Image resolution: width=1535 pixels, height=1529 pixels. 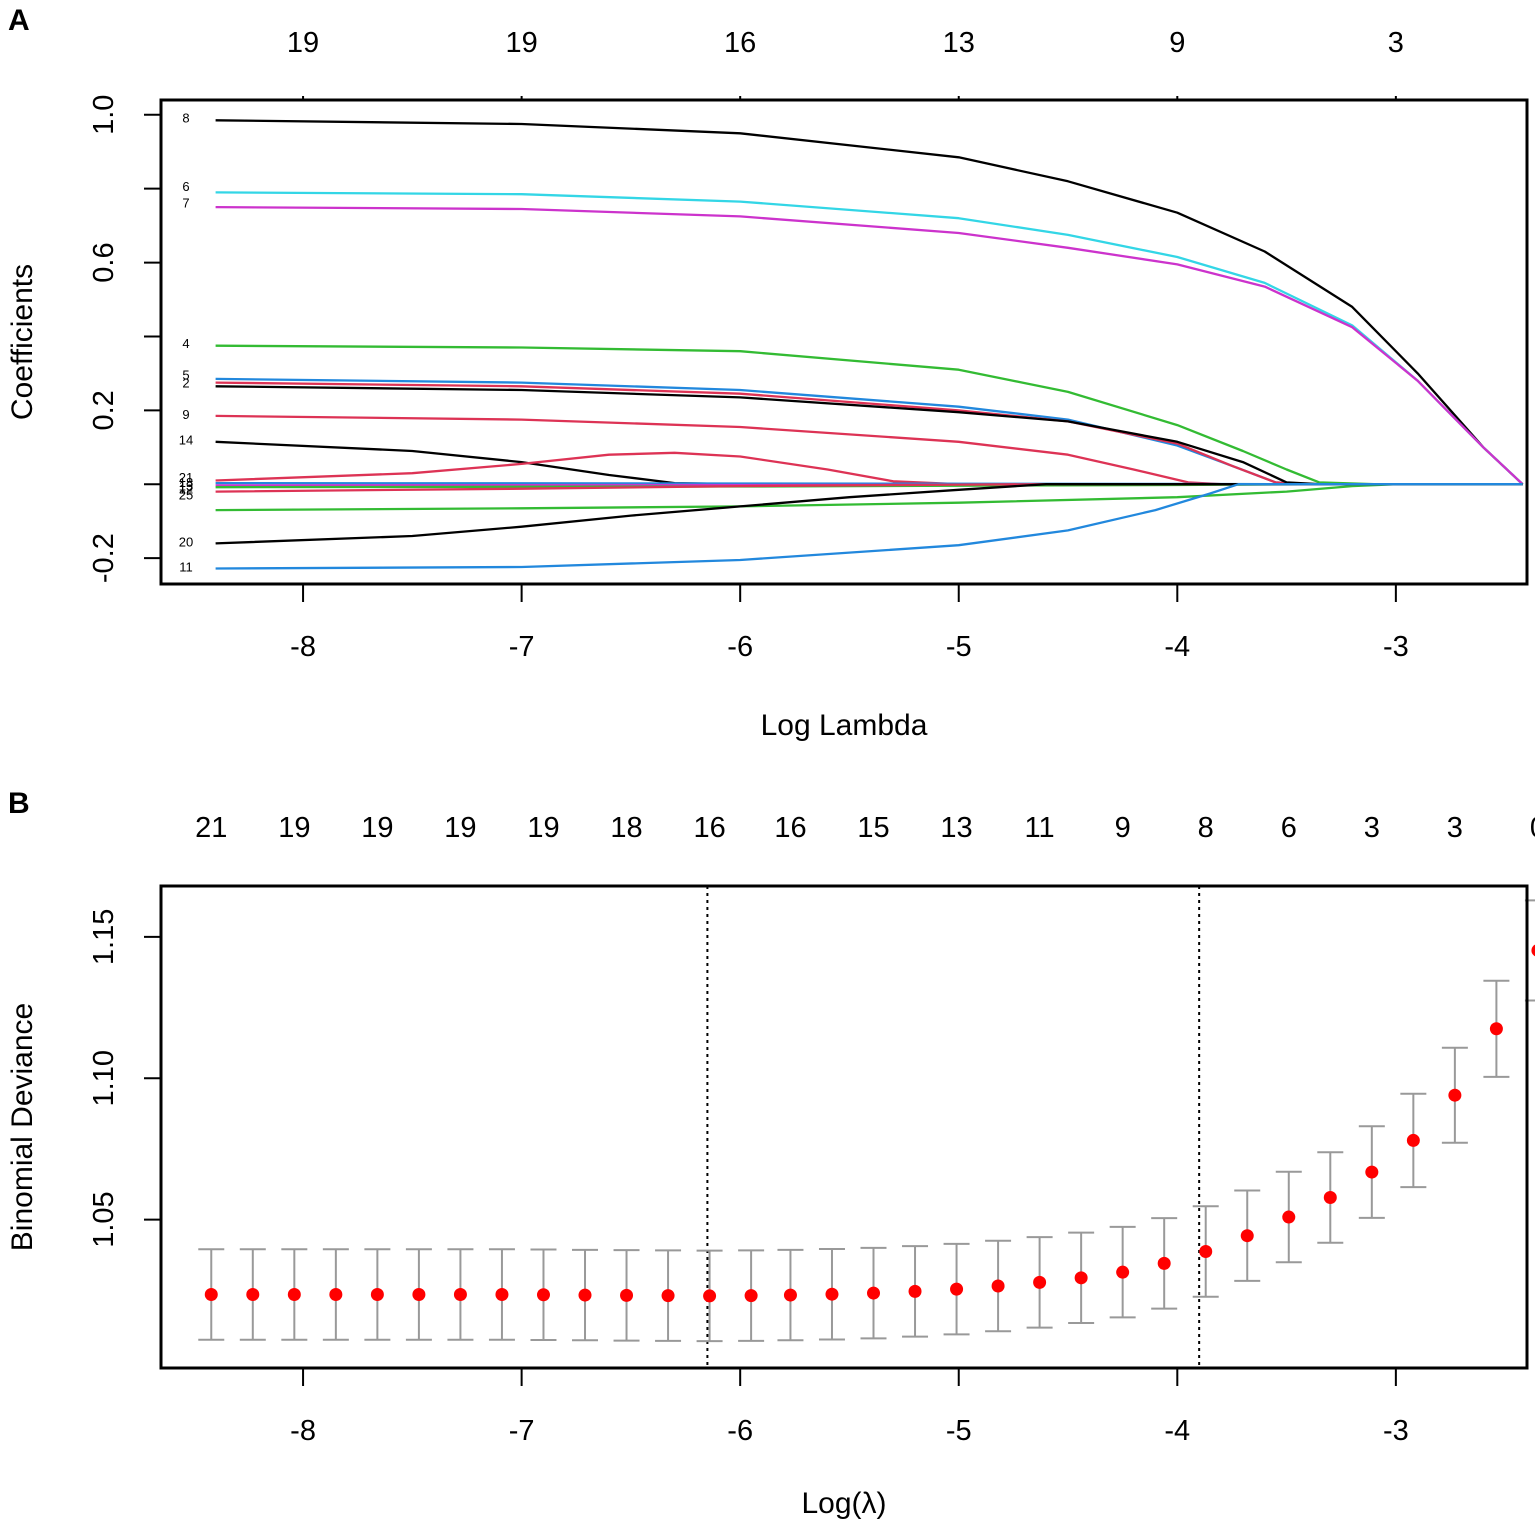 What do you see at coordinates (186, 566) in the screenshot?
I see `coefficient-path-label-11: 11` at bounding box center [186, 566].